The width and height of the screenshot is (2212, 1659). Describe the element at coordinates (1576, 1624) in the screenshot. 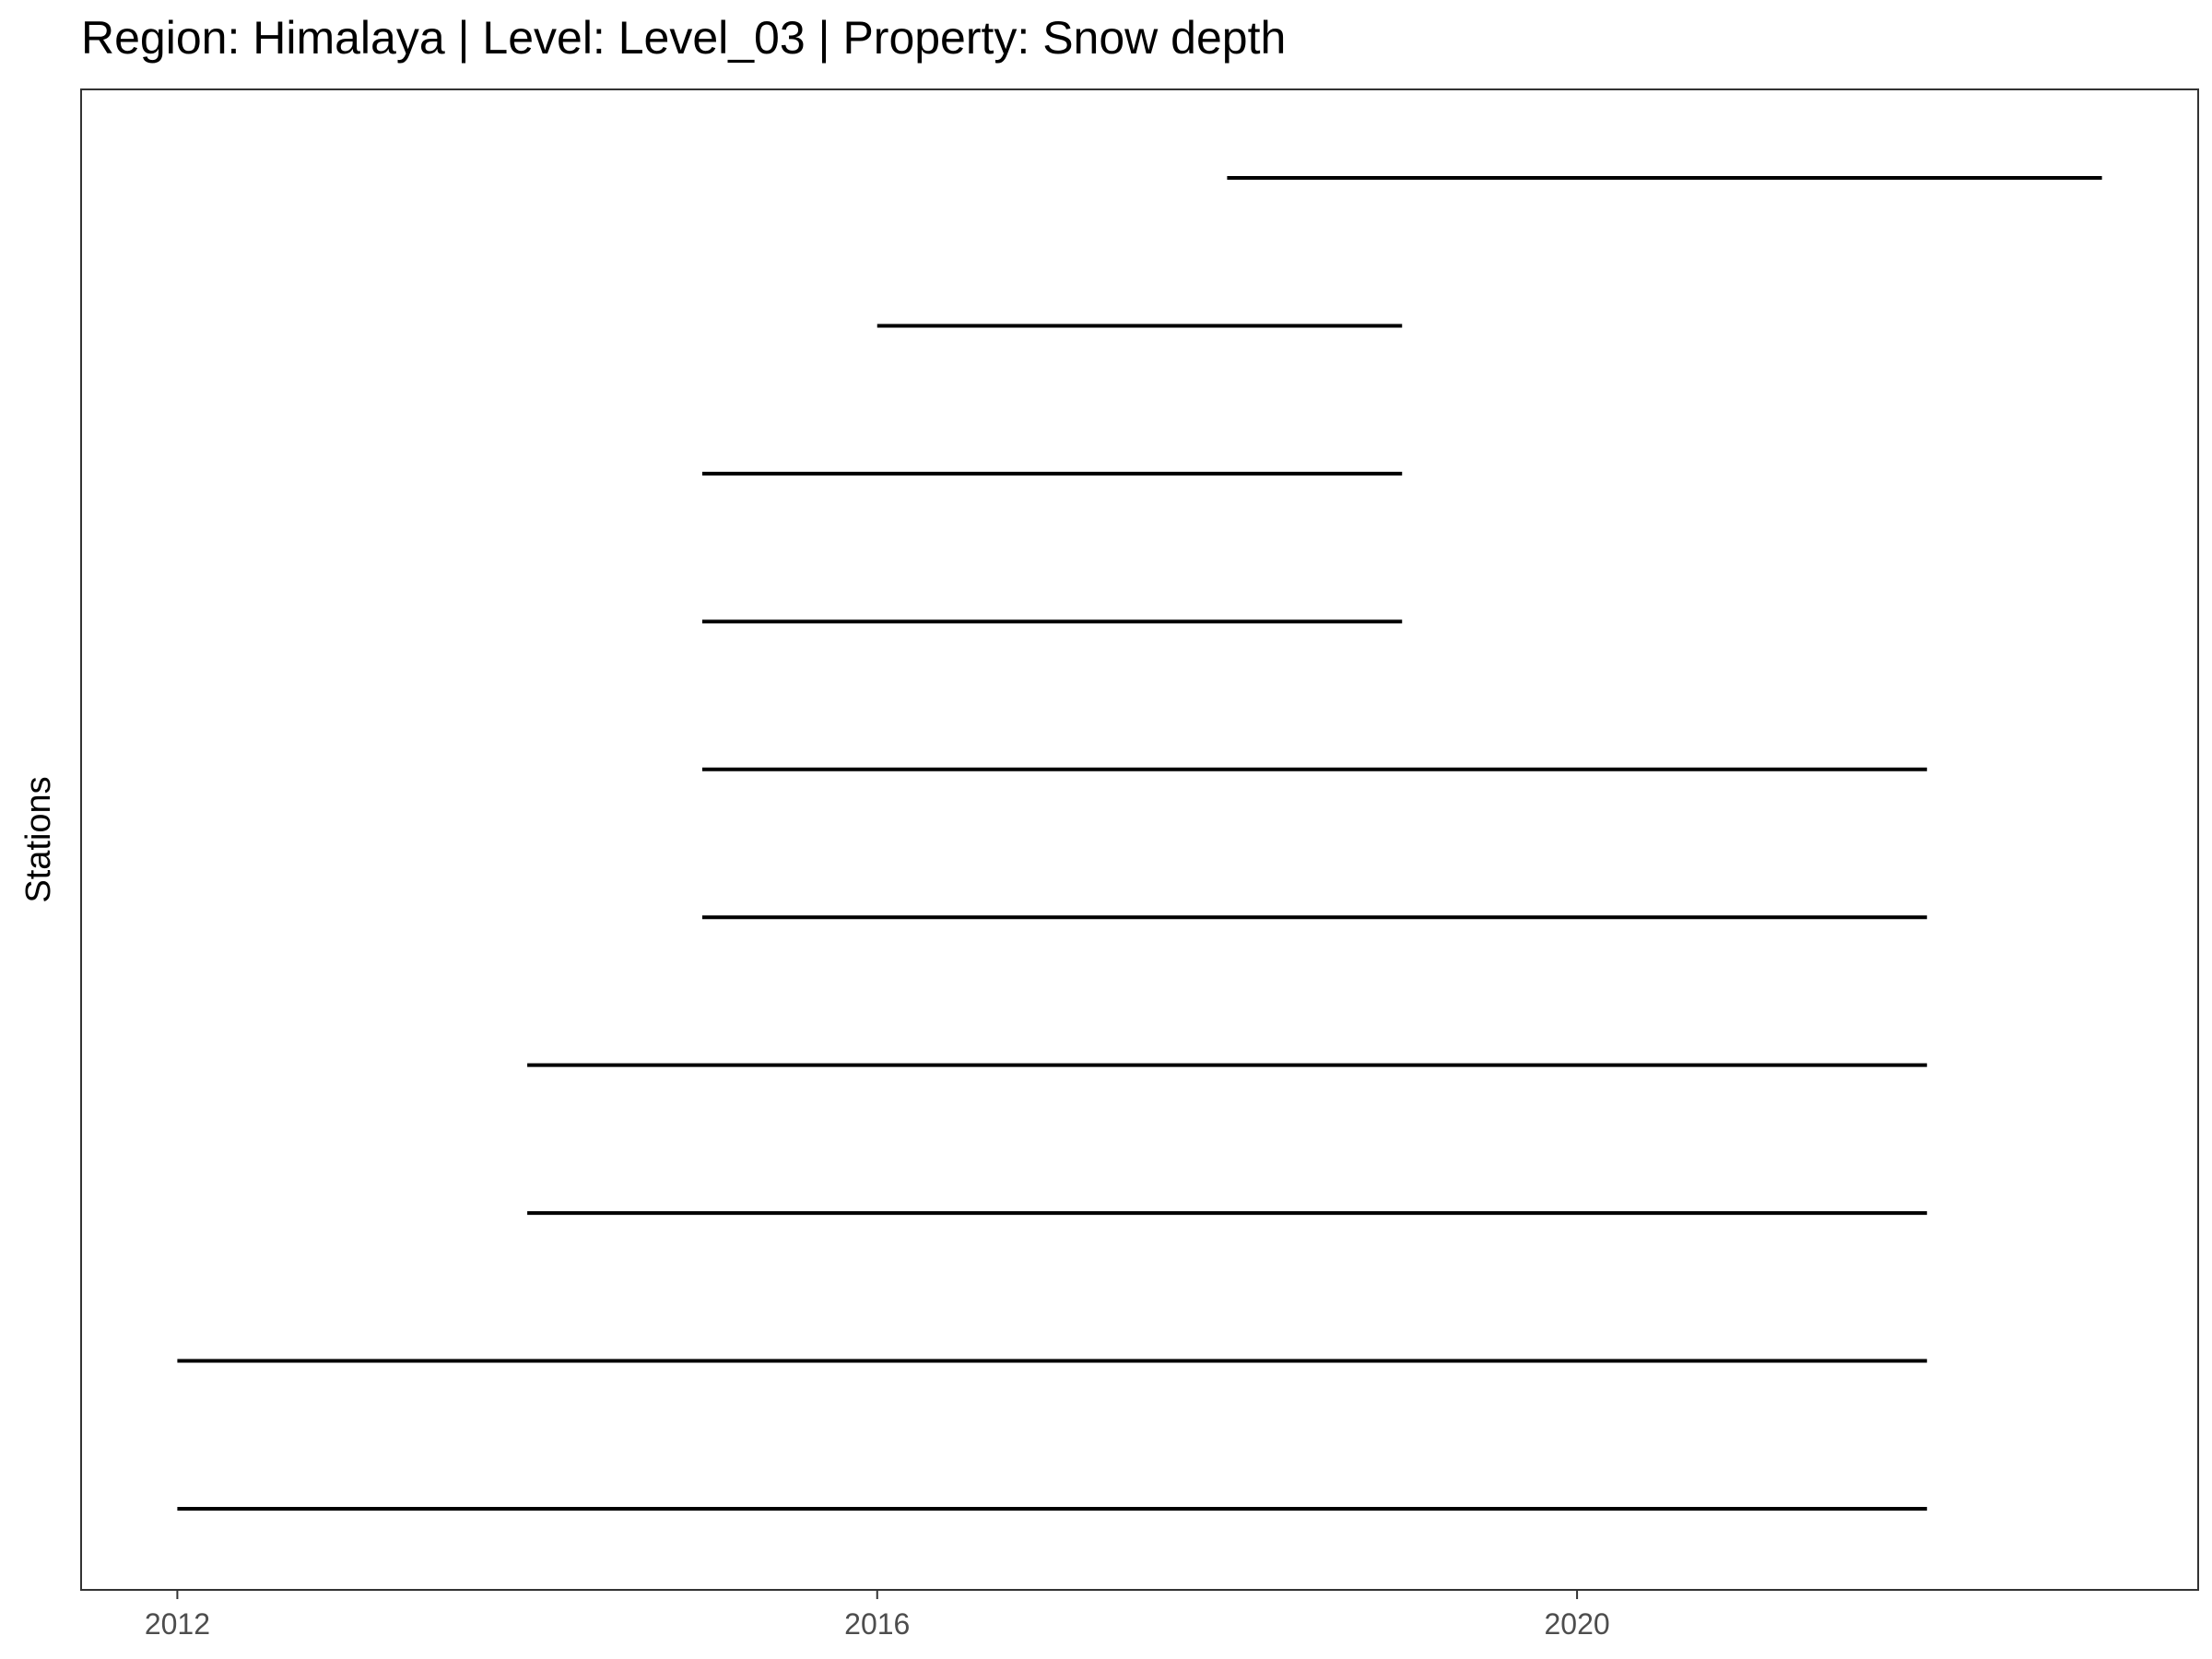

I see `x-tick-label-2020: 2020` at that location.